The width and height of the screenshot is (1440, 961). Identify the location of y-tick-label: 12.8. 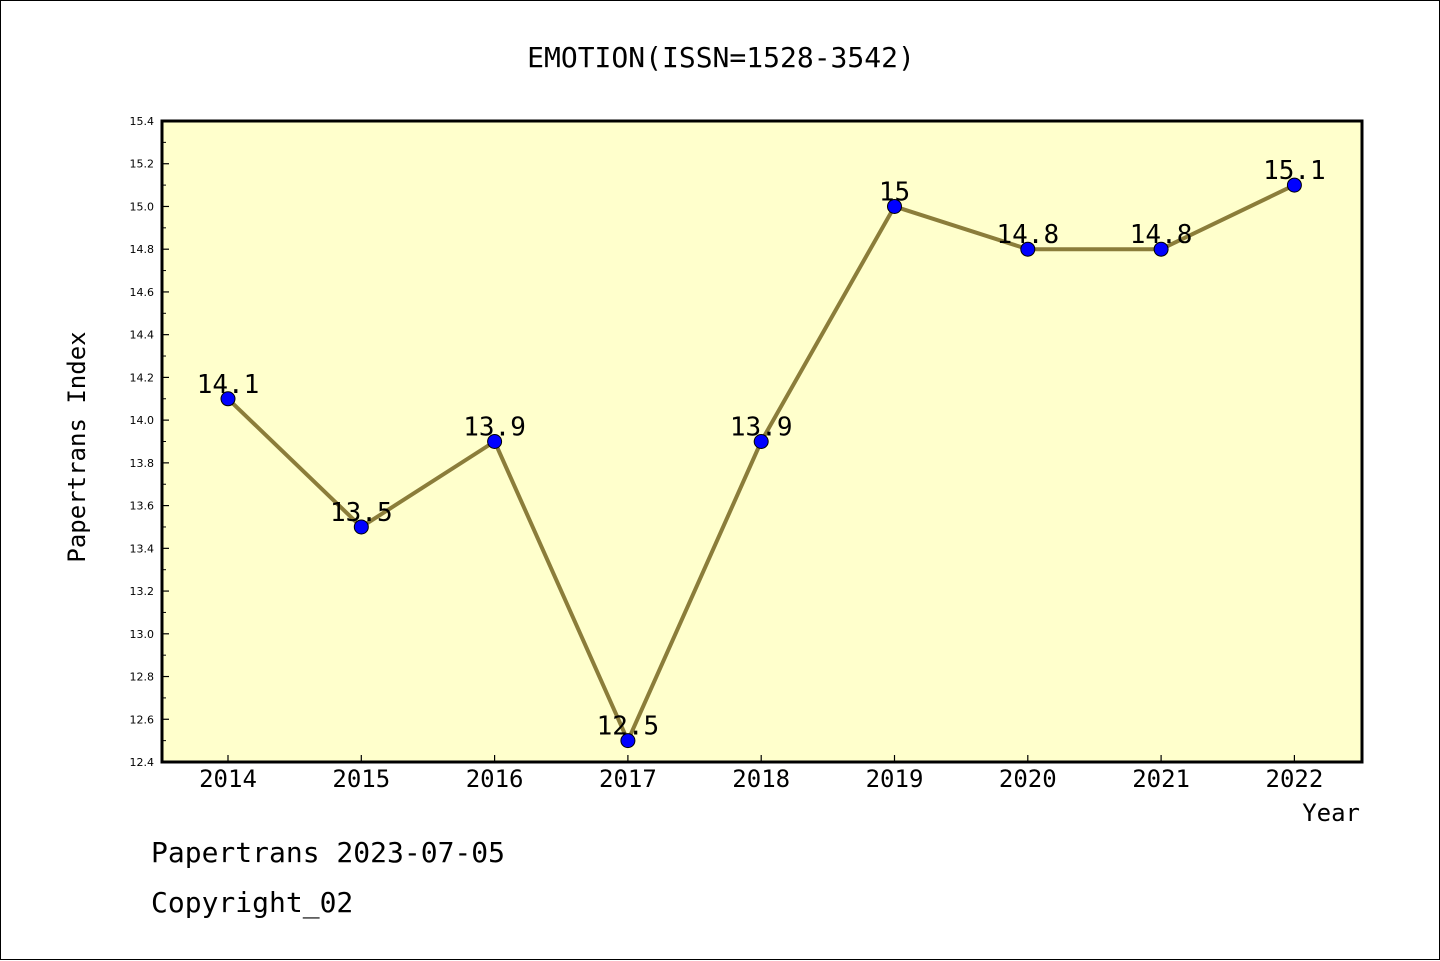
(142, 677).